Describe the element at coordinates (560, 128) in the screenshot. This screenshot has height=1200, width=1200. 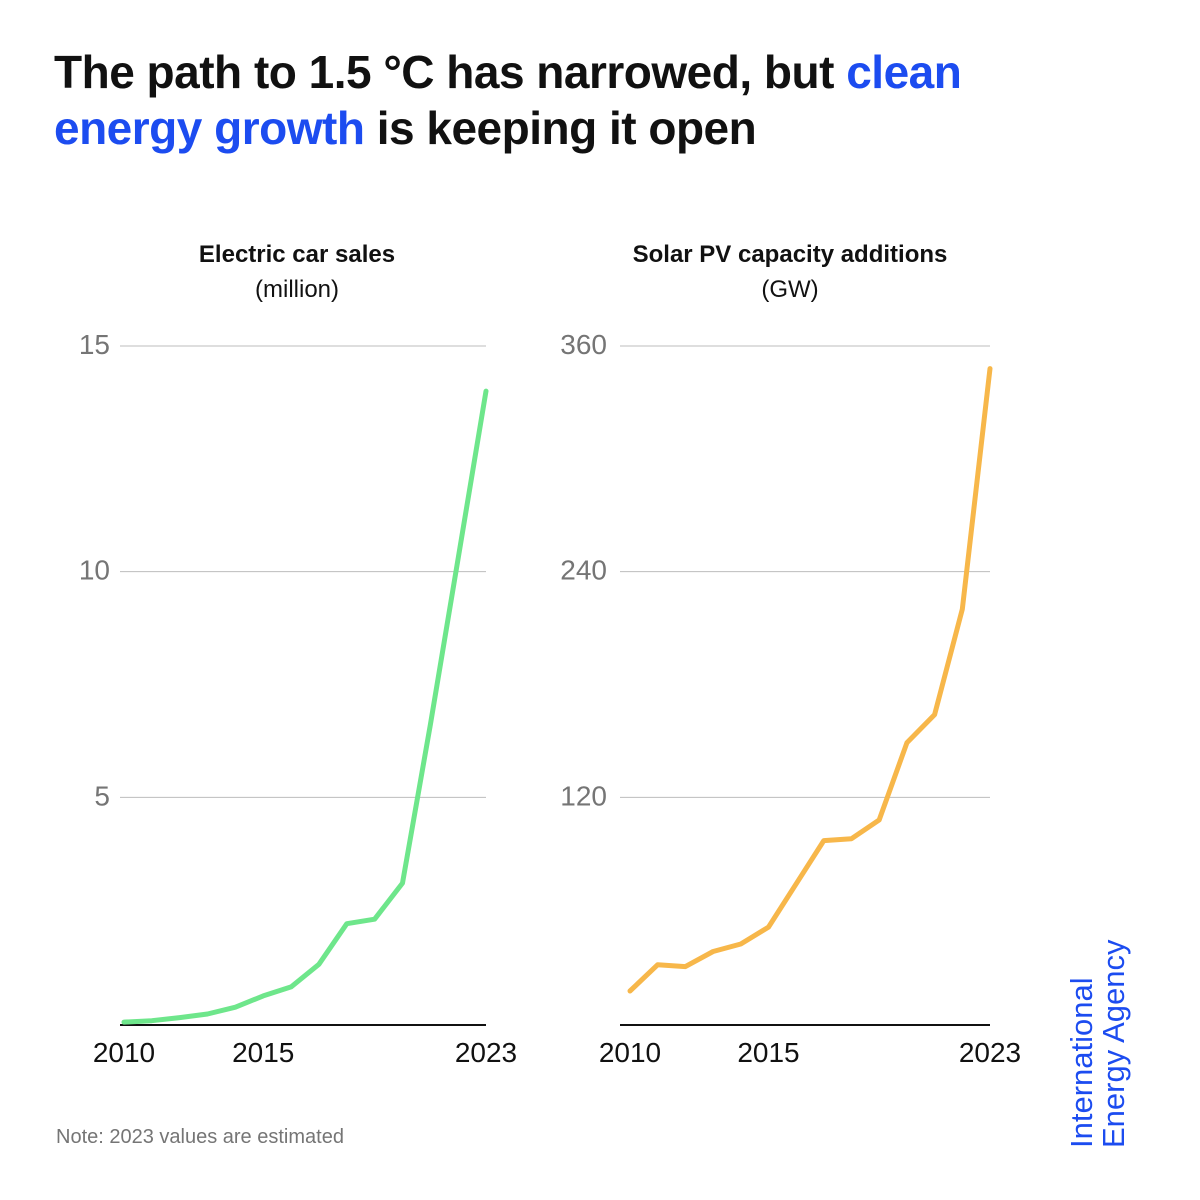
I see `headline-part-2: is keeping it open` at that location.